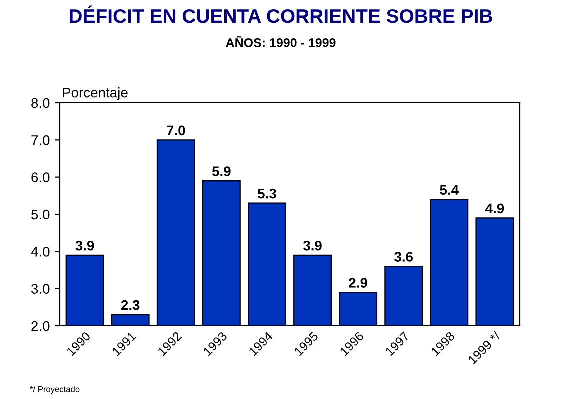  What do you see at coordinates (358, 283) in the screenshot?
I see `data-label: 2.9` at bounding box center [358, 283].